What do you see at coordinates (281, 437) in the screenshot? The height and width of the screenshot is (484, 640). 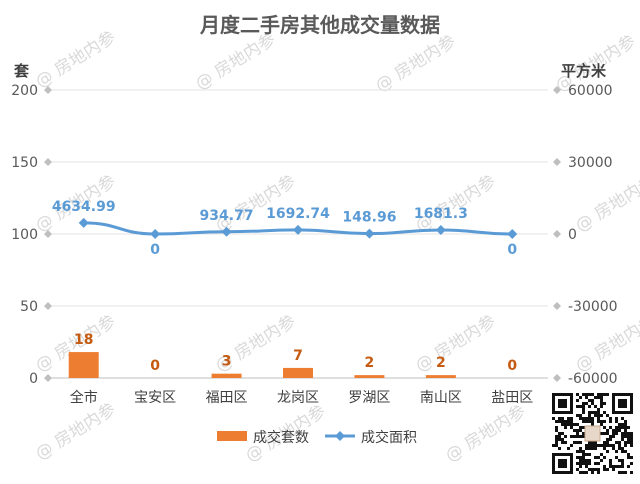 I see `legend-bar-label: 成交套数` at bounding box center [281, 437].